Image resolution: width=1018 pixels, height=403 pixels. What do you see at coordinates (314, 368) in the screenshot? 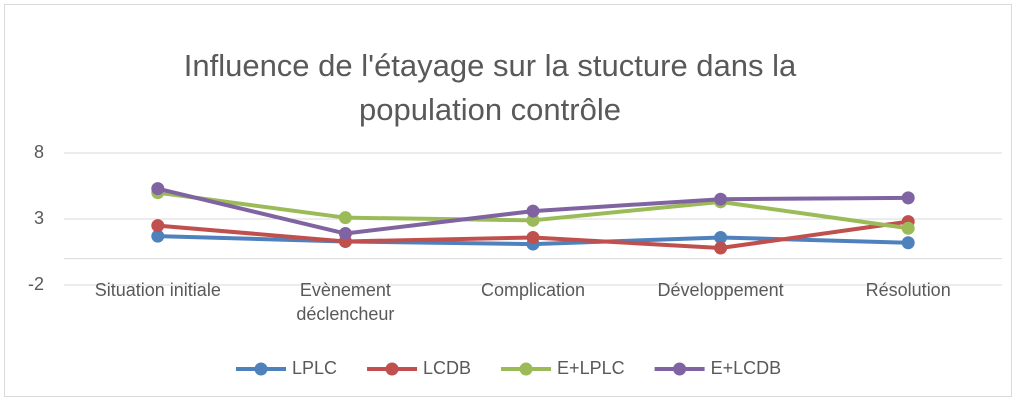
I see `legend-label: LPLC` at bounding box center [314, 368].